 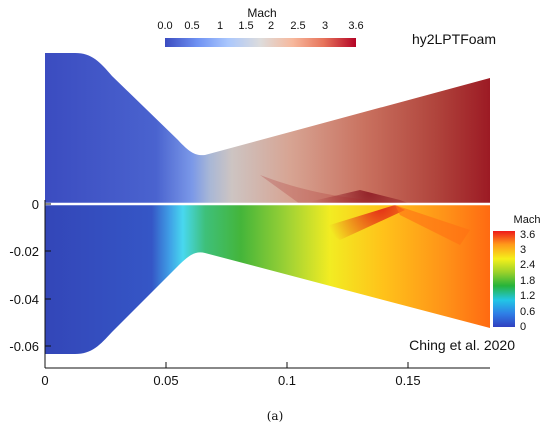 I want to click on x-tick-labels: 0 0.05 0.1 0.15, so click(x=230, y=380).